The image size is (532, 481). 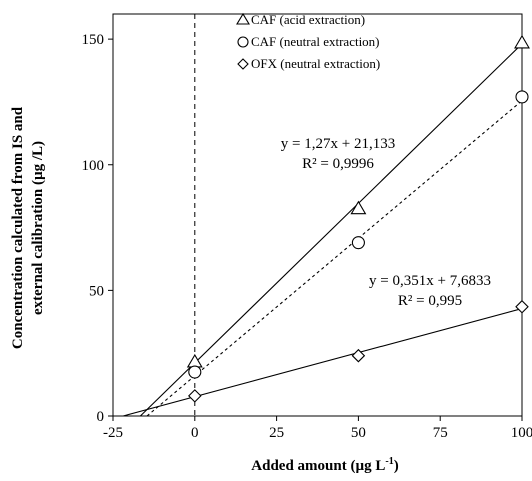 What do you see at coordinates (308, 19) in the screenshot?
I see `legend-label-series-0: CAF (acid extraction)` at bounding box center [308, 19].